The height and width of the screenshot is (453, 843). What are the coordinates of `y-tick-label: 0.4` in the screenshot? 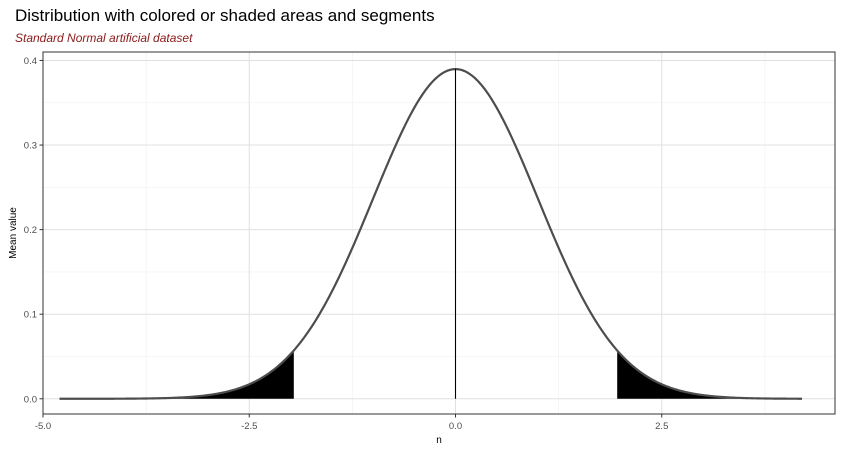 It's located at (30, 61).